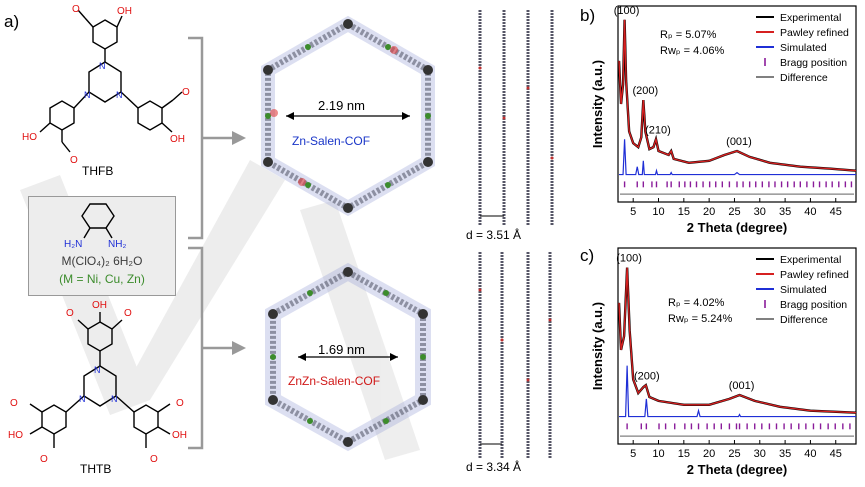 The width and height of the screenshot is (865, 487). What do you see at coordinates (180, 403) in the screenshot?
I see `thtb-o-right-1: O` at bounding box center [180, 403].